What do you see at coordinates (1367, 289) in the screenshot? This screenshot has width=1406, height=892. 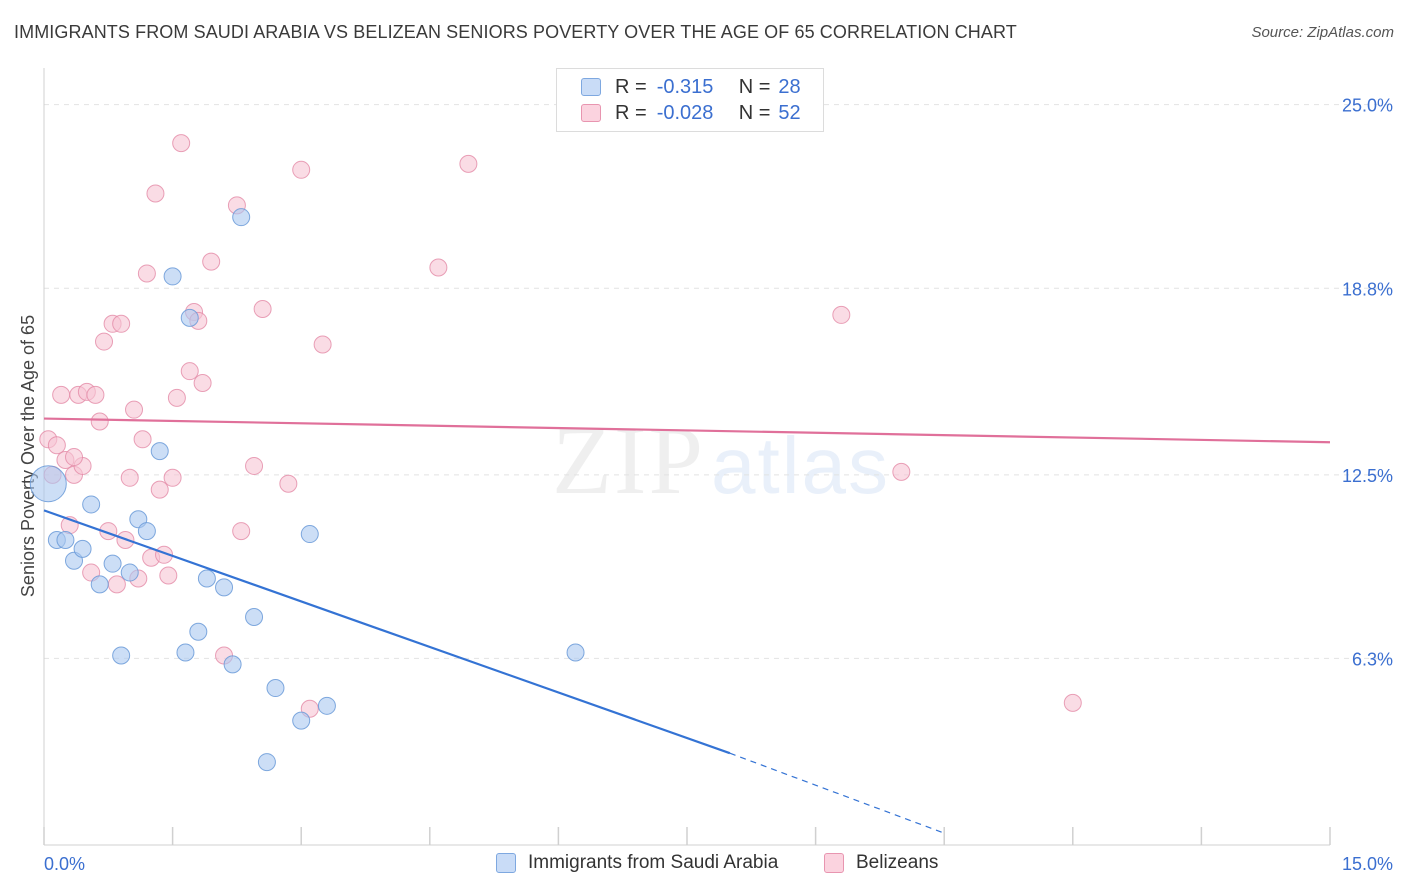 I see `y-tick-label: 18.8%` at bounding box center [1367, 289].